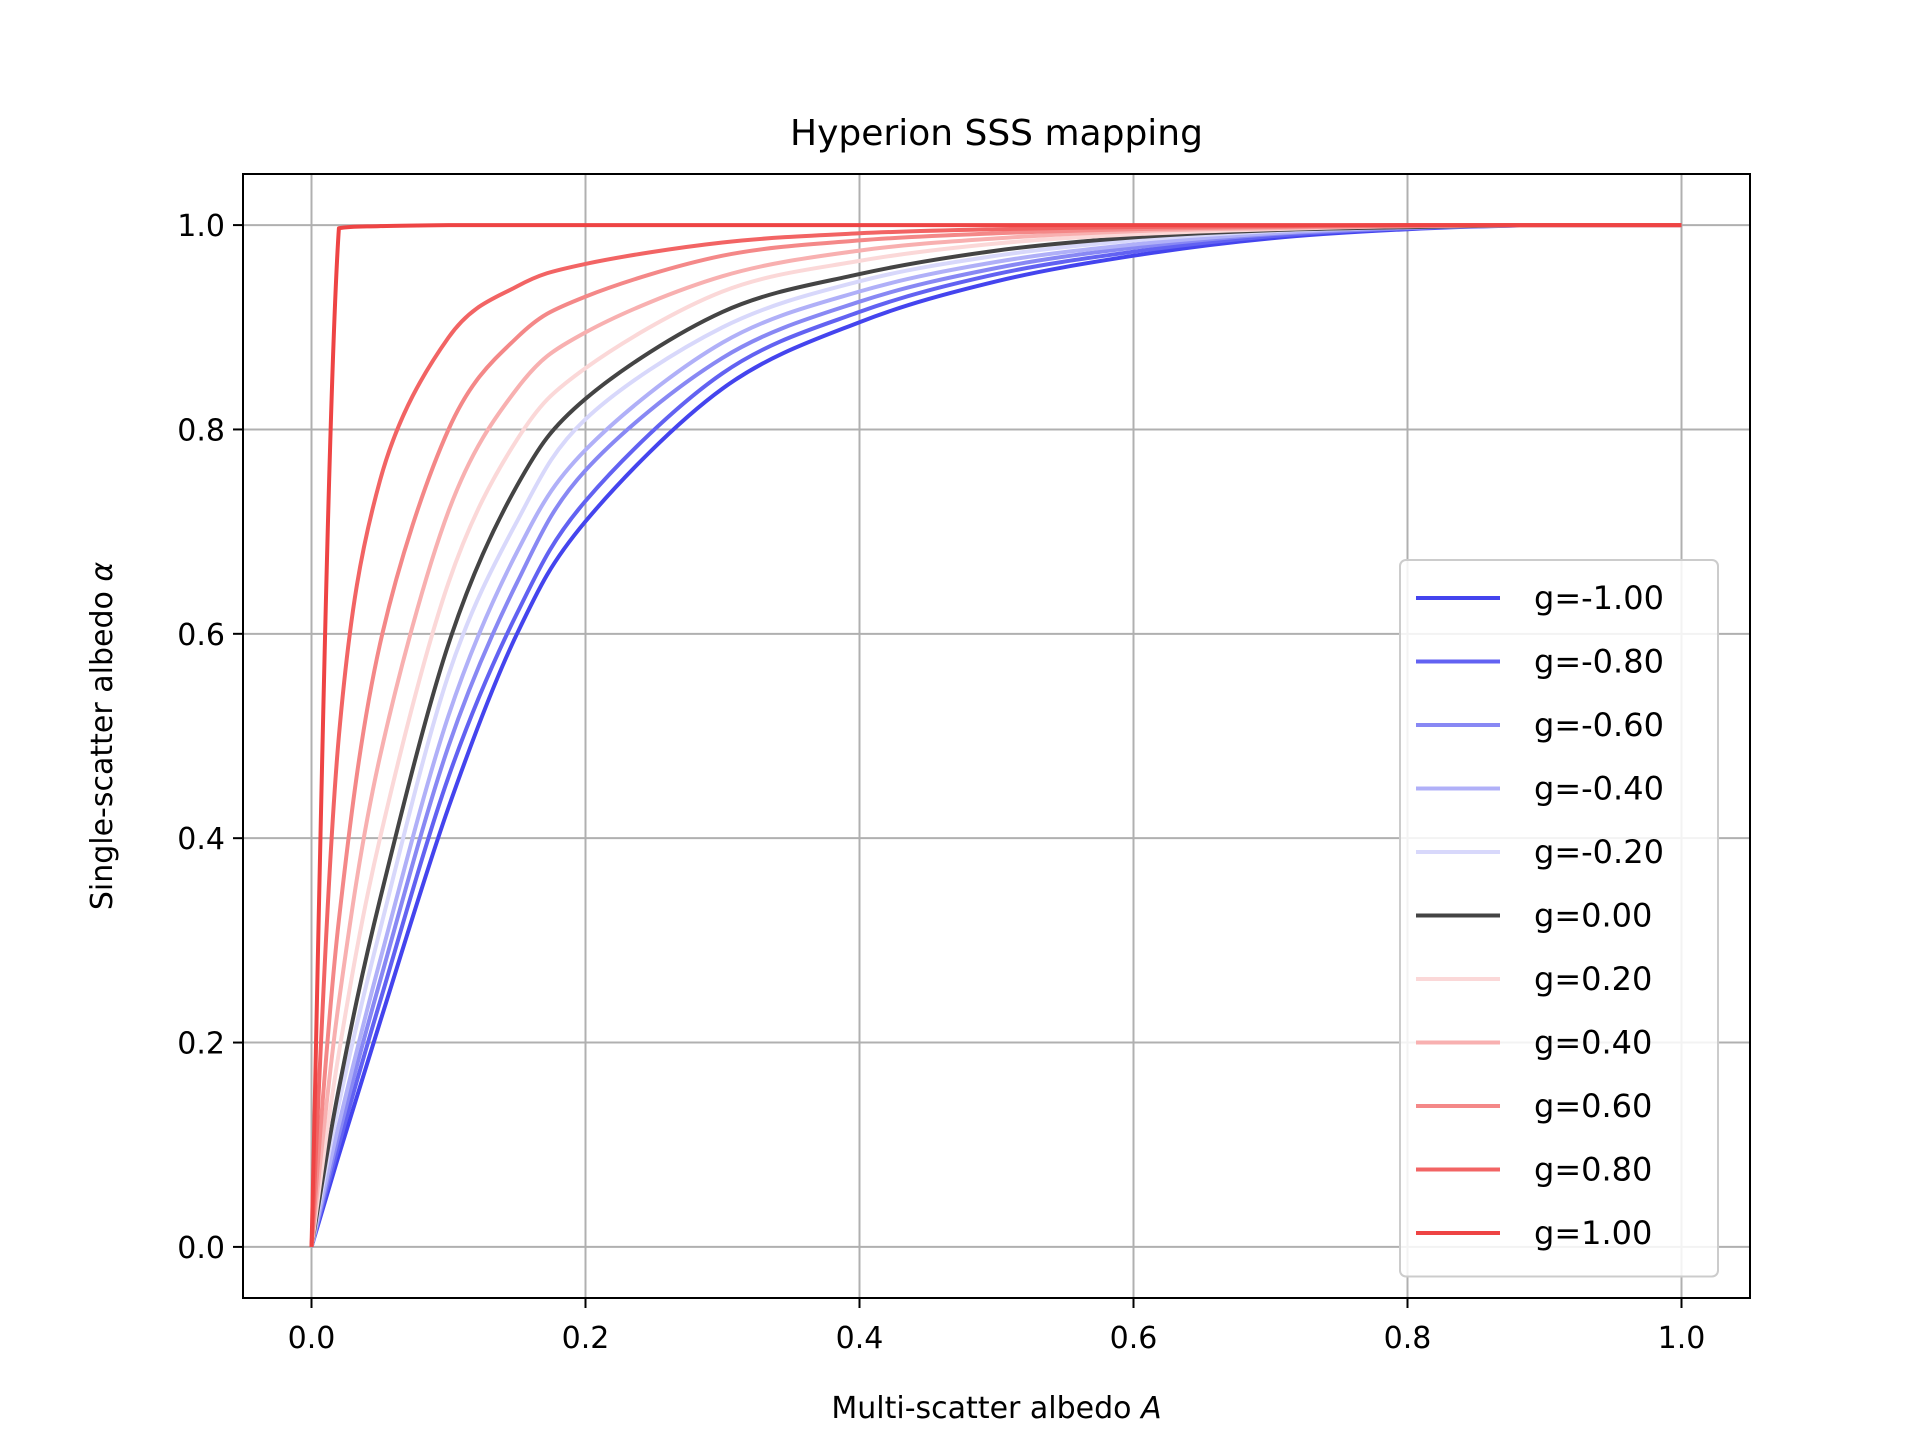 This screenshot has width=1920, height=1440. What do you see at coordinates (201, 839) in the screenshot?
I see `y-tick-label: 0.4` at bounding box center [201, 839].